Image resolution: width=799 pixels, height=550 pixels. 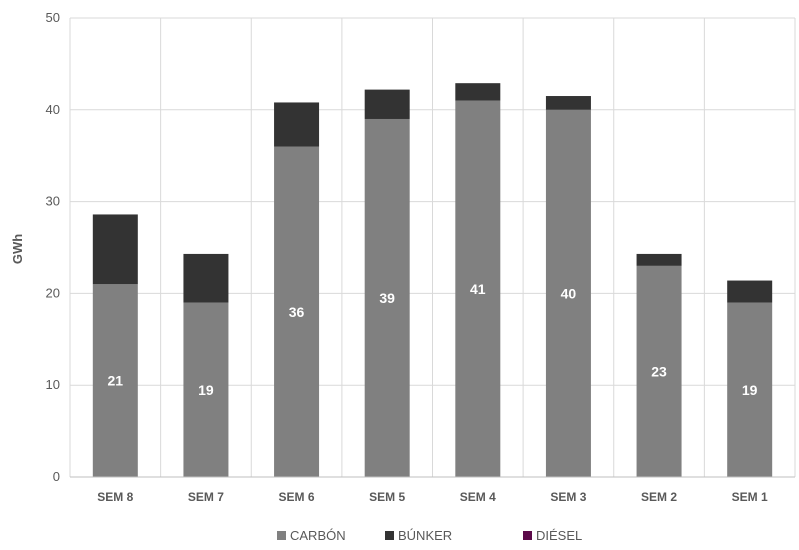 I want to click on x-tick-label: SEM 5, so click(x=387, y=497).